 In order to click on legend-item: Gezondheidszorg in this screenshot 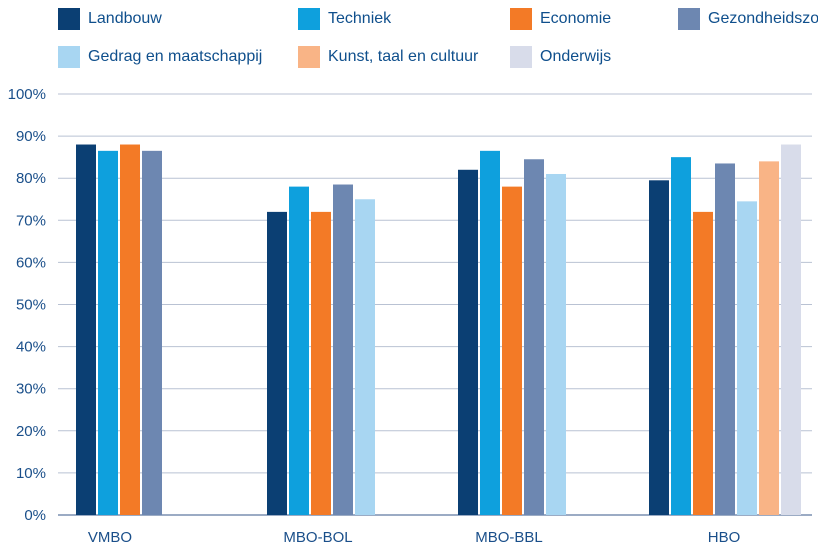, I will do `click(748, 19)`.